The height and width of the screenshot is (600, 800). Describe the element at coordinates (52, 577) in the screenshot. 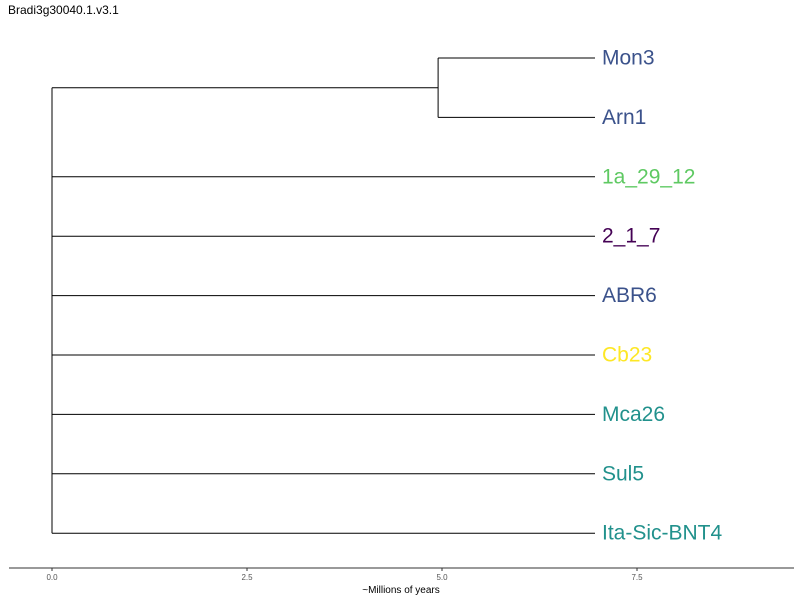

I see `x-axis-tick-label: 0.0` at that location.